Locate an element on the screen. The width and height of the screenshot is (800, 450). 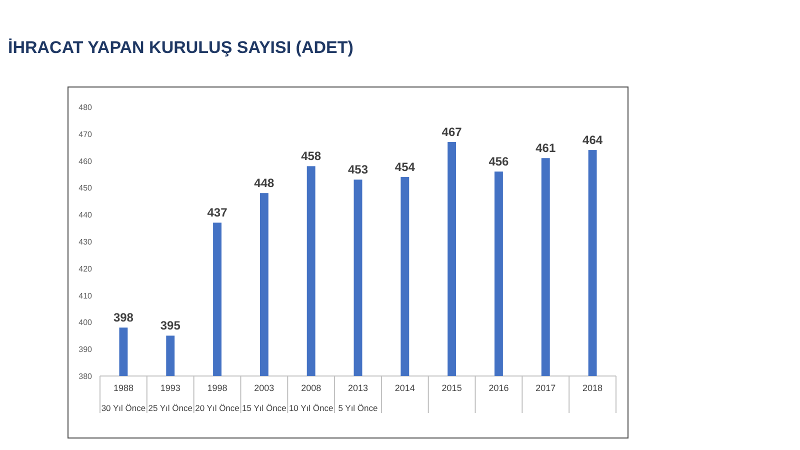
x-tick-label: 1988 is located at coordinates (123, 388).